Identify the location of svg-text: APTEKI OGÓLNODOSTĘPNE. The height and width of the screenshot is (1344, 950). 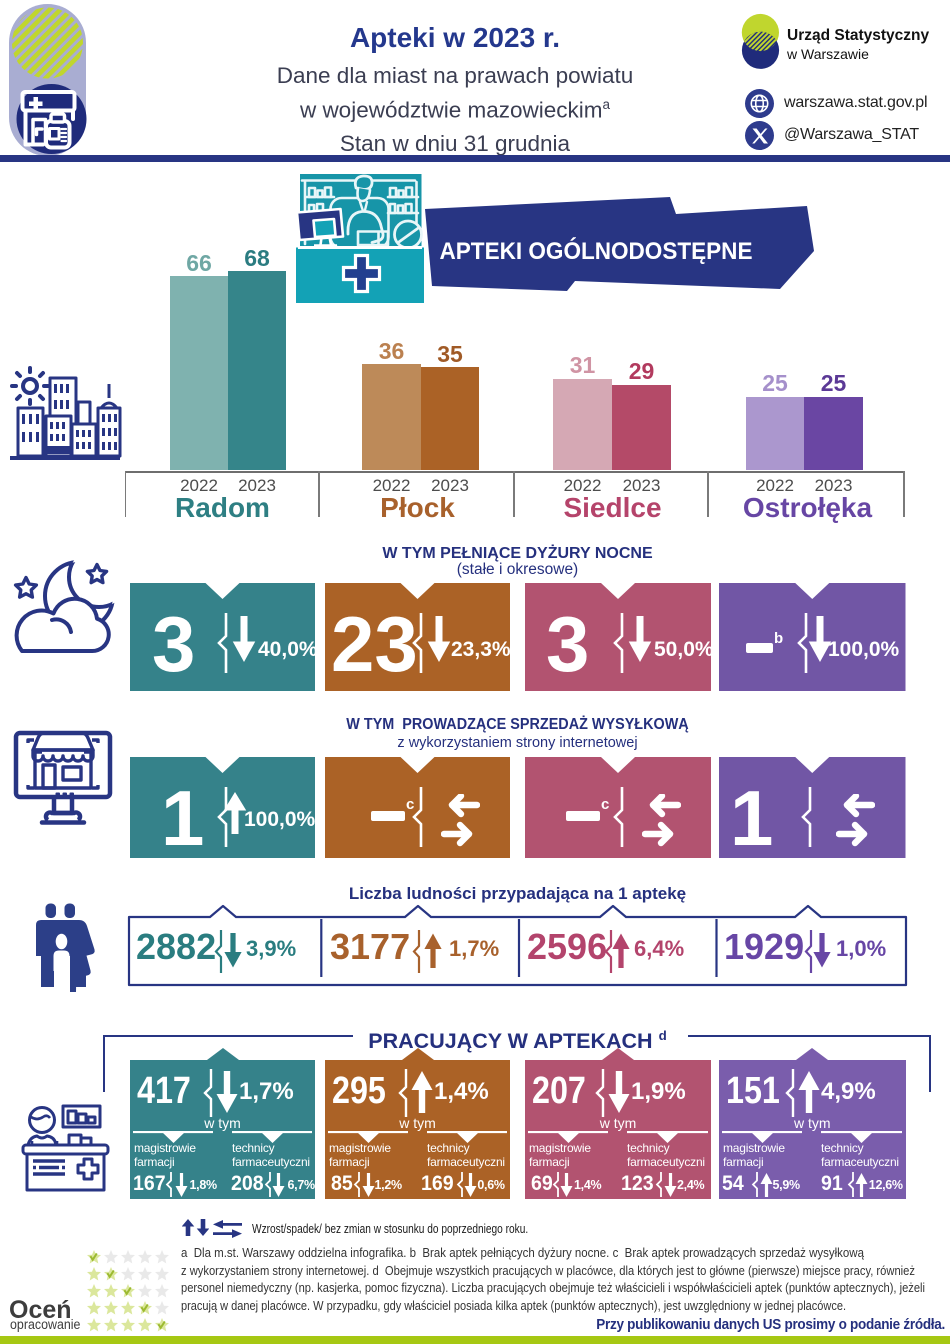
(596, 251).